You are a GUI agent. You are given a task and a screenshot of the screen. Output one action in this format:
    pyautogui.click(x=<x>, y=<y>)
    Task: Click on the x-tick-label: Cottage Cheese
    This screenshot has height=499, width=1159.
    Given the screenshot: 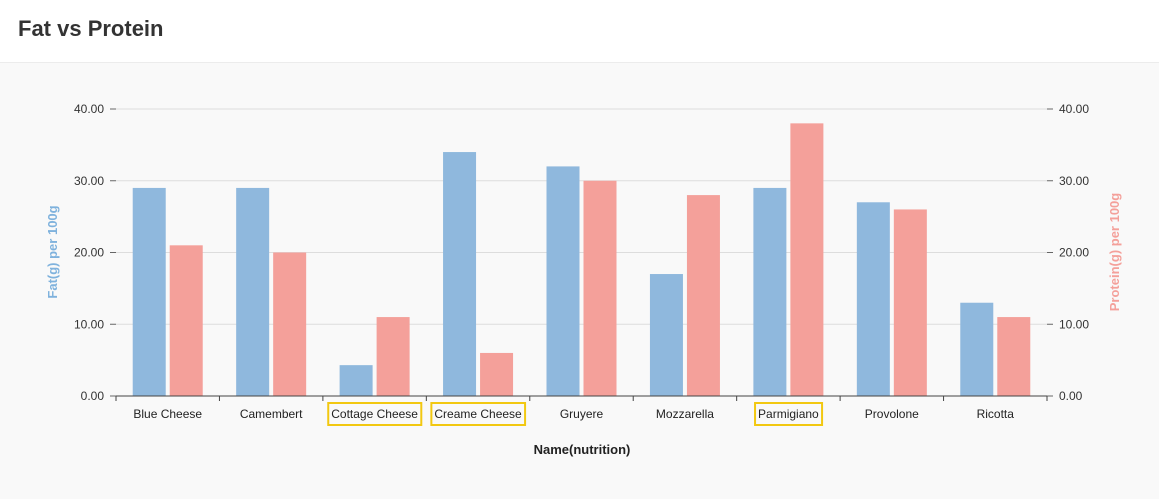 What is the action you would take?
    pyautogui.click(x=374, y=414)
    